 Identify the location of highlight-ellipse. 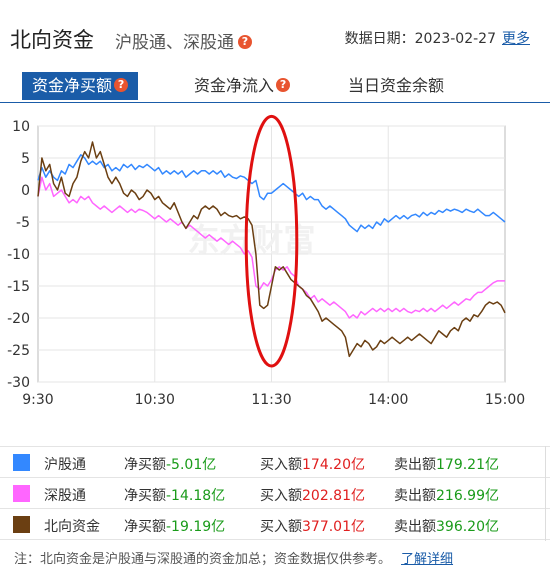
(271, 241).